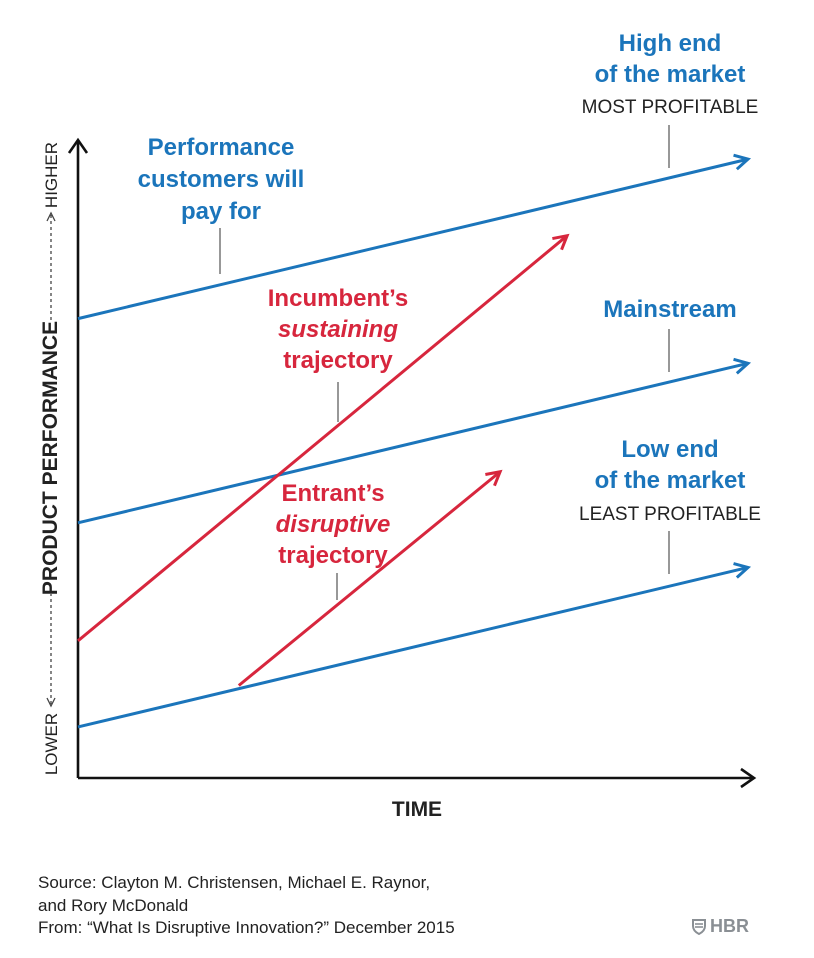 Image resolution: width=814 pixels, height=958 pixels. What do you see at coordinates (78, 145) in the screenshot?
I see `y-axis-arrowhead` at bounding box center [78, 145].